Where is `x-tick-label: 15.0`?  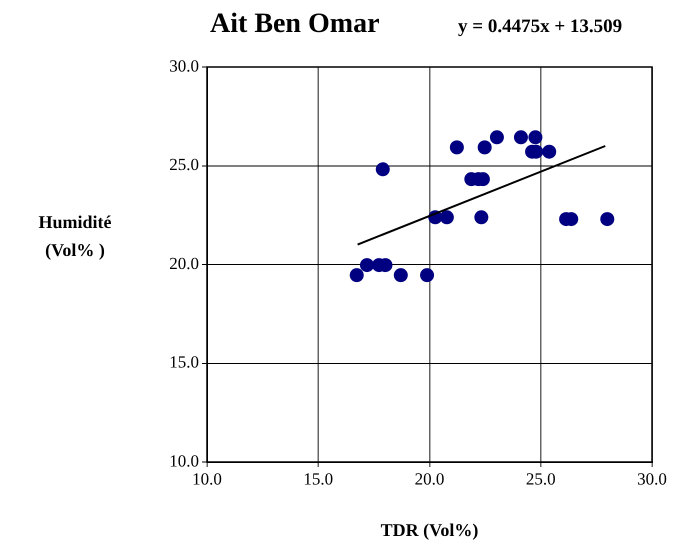 x-tick-label: 15.0 is located at coordinates (318, 479).